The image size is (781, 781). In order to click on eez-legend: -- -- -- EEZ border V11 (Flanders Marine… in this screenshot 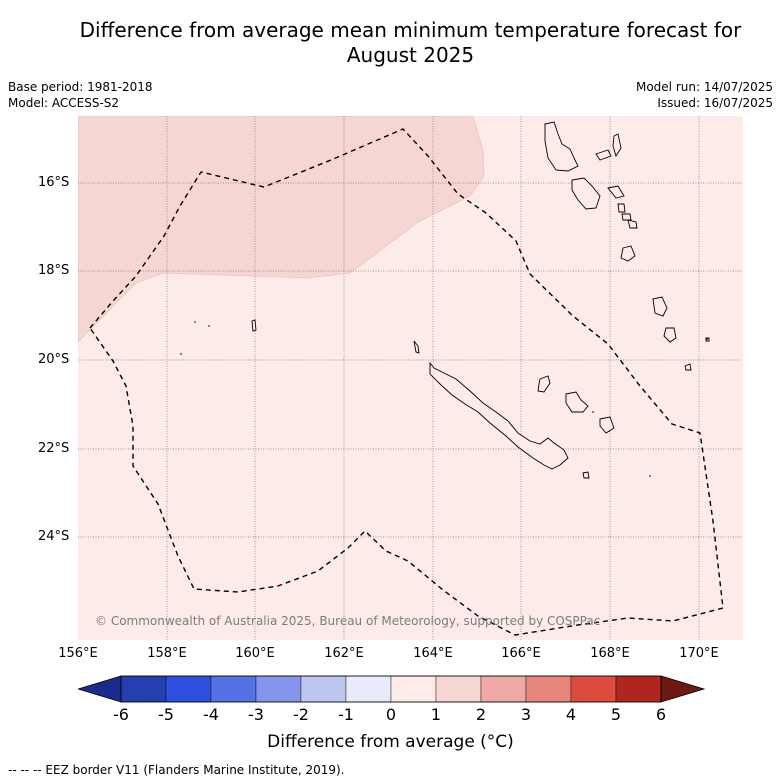, I will do `click(176, 770)`.